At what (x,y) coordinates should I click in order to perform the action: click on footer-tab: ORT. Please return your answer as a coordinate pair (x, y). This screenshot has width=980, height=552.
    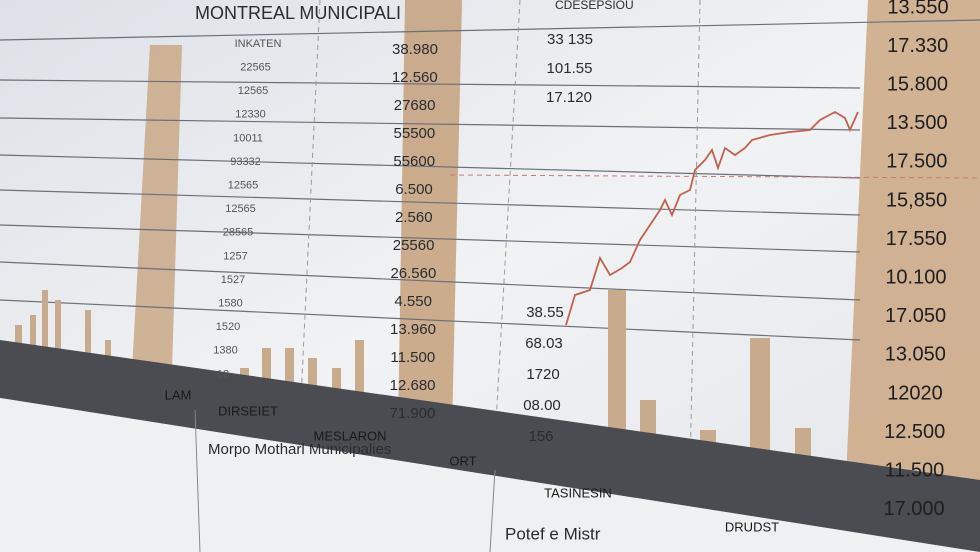
    Looking at the image, I should click on (462, 460).